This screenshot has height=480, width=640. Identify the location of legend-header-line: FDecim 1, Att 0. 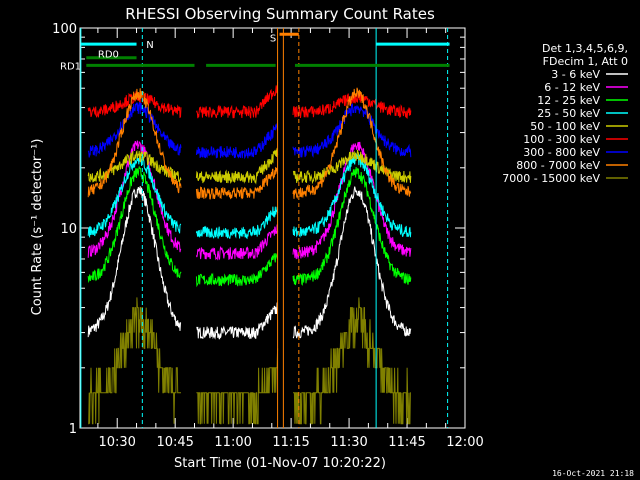
(585, 61).